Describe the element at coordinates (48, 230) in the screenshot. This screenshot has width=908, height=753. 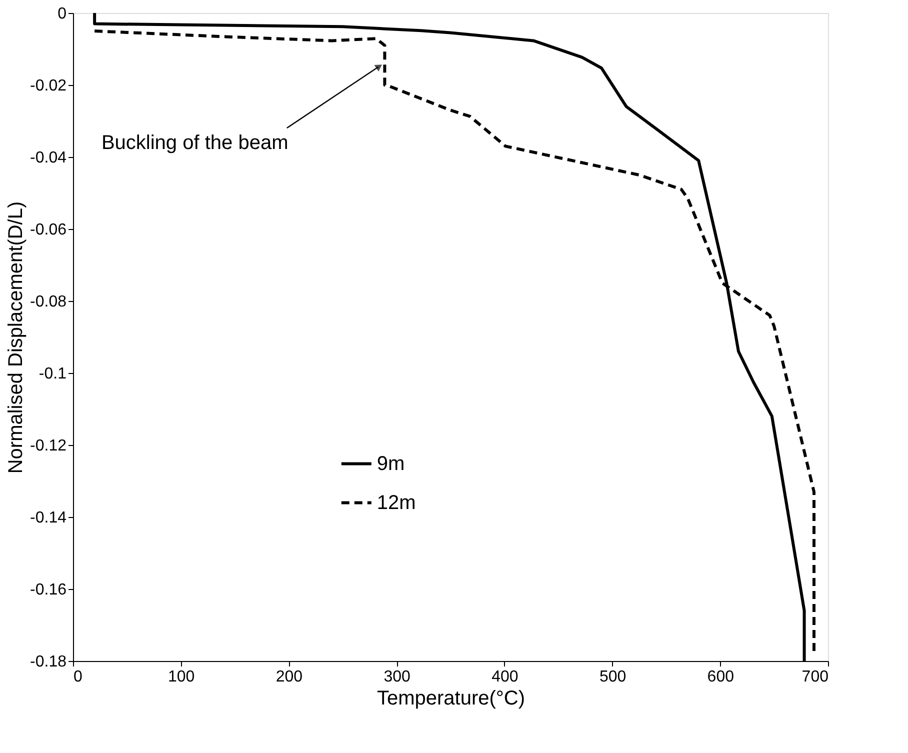
I see `y-tick-label: -0.06` at that location.